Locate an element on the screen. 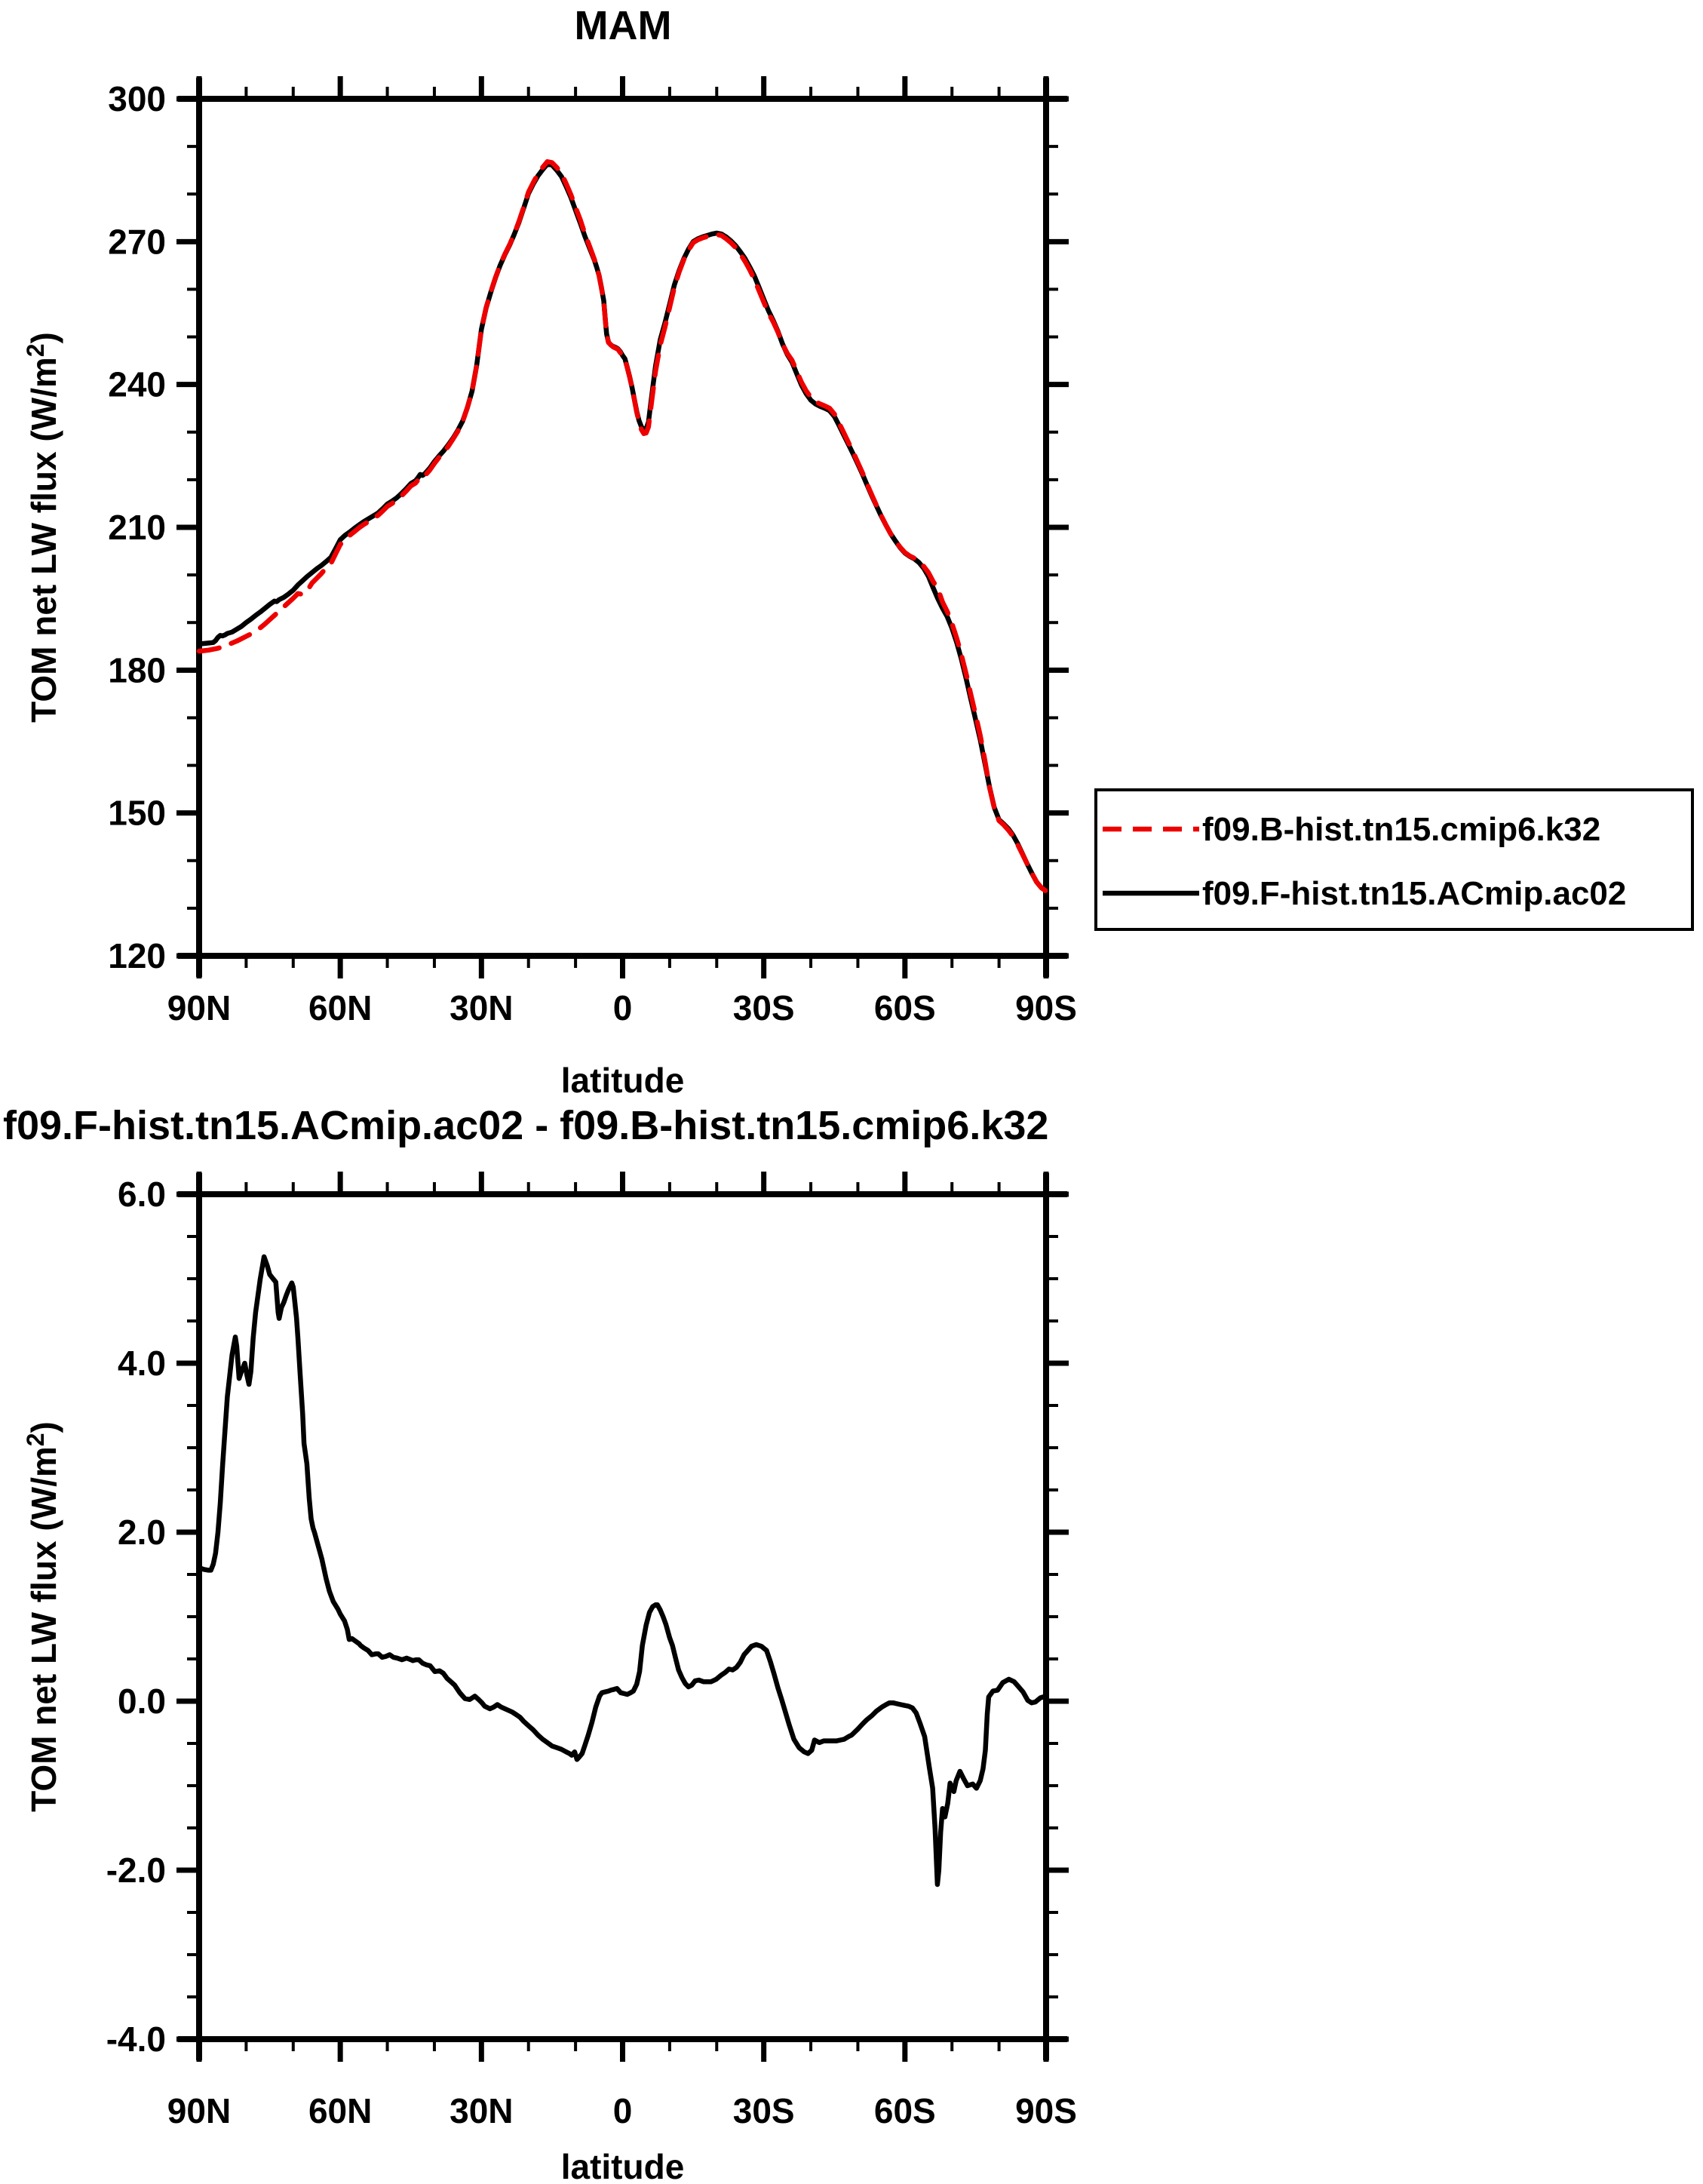 The width and height of the screenshot is (1703, 2184). y-tick-label: 0.0 is located at coordinates (142, 1701).